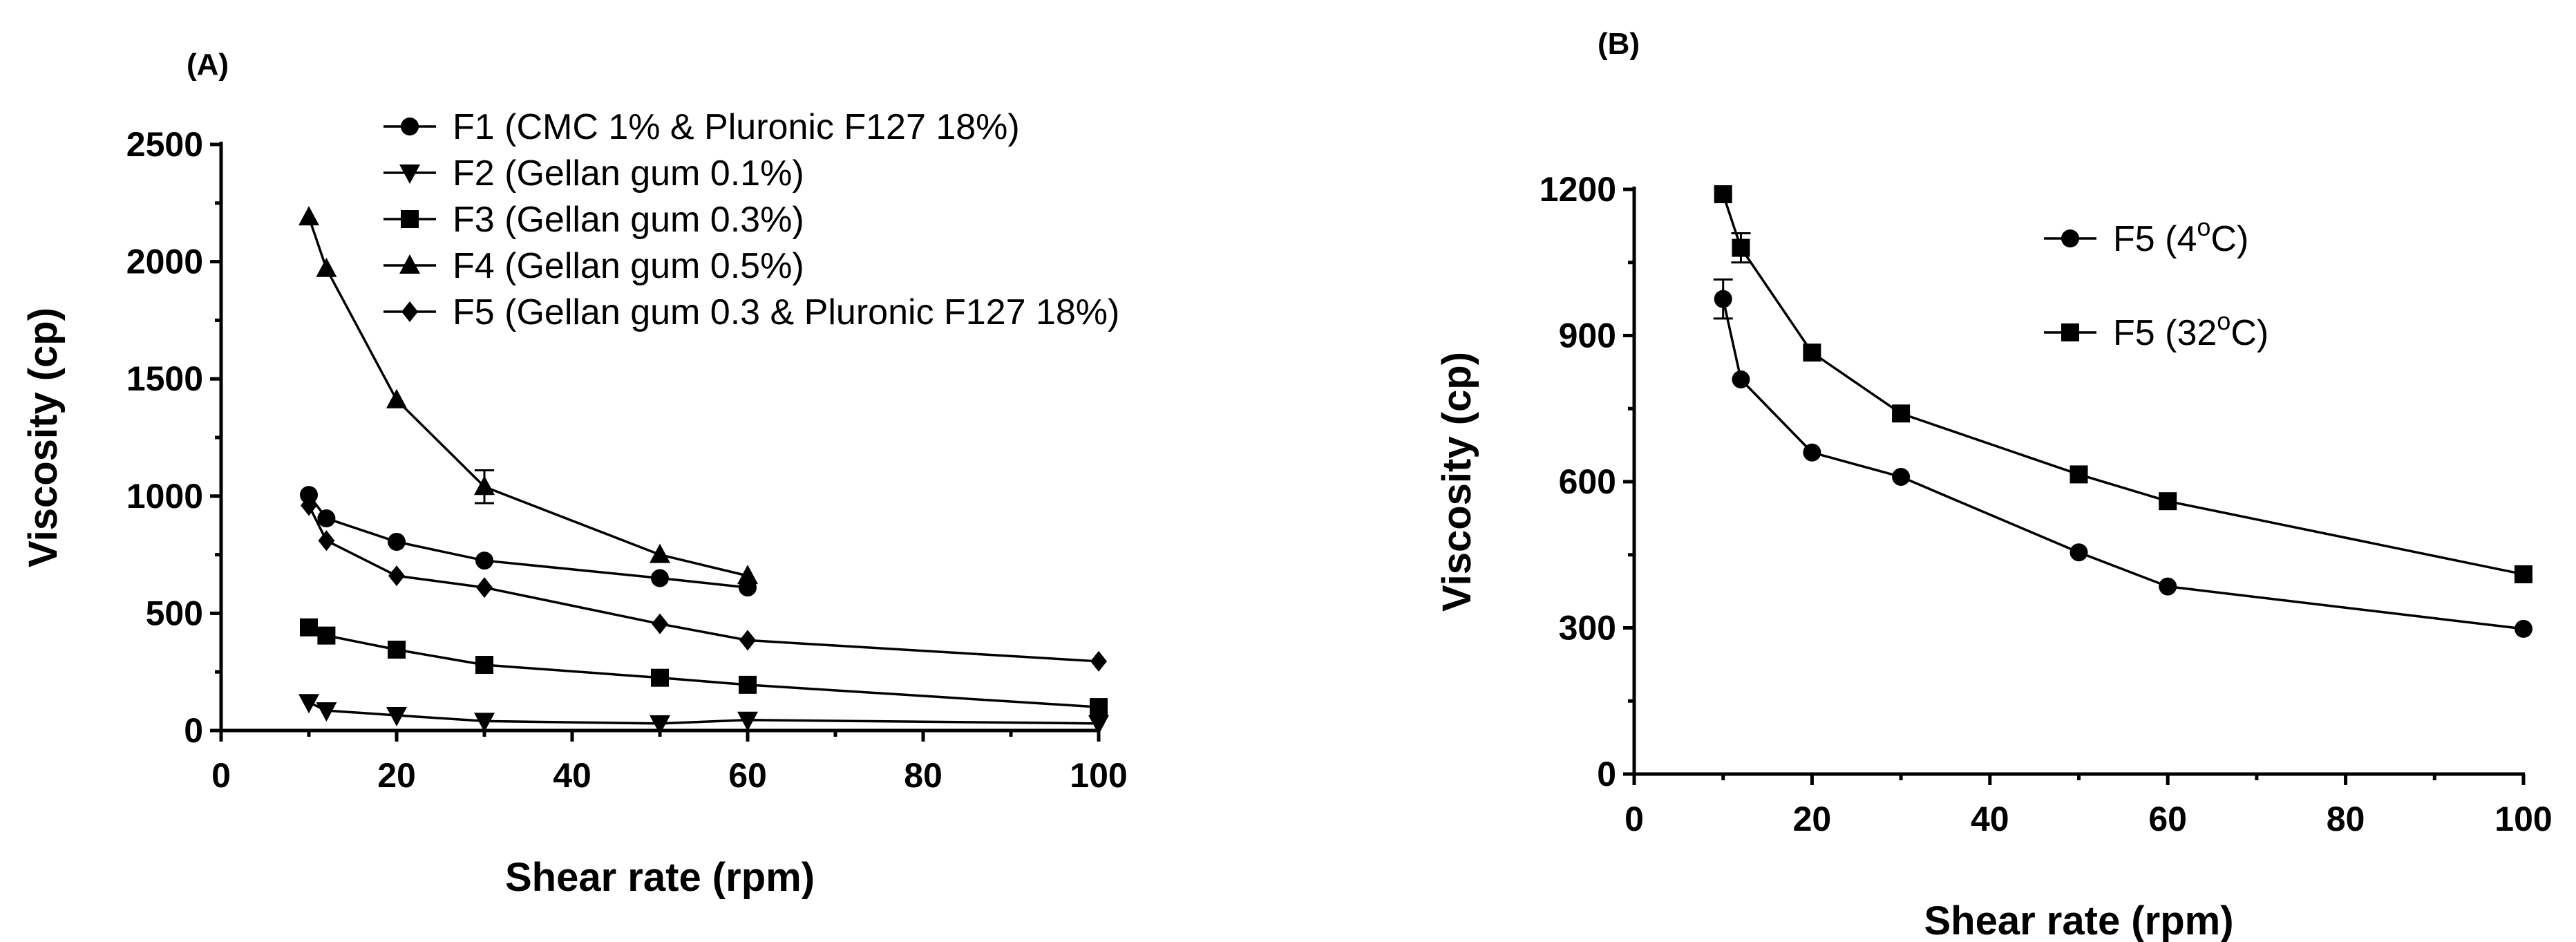 Image resolution: width=2576 pixels, height=942 pixels. Describe the element at coordinates (2078, 920) in the screenshot. I see `x-axis-label: Shear rate (rpm)` at that location.